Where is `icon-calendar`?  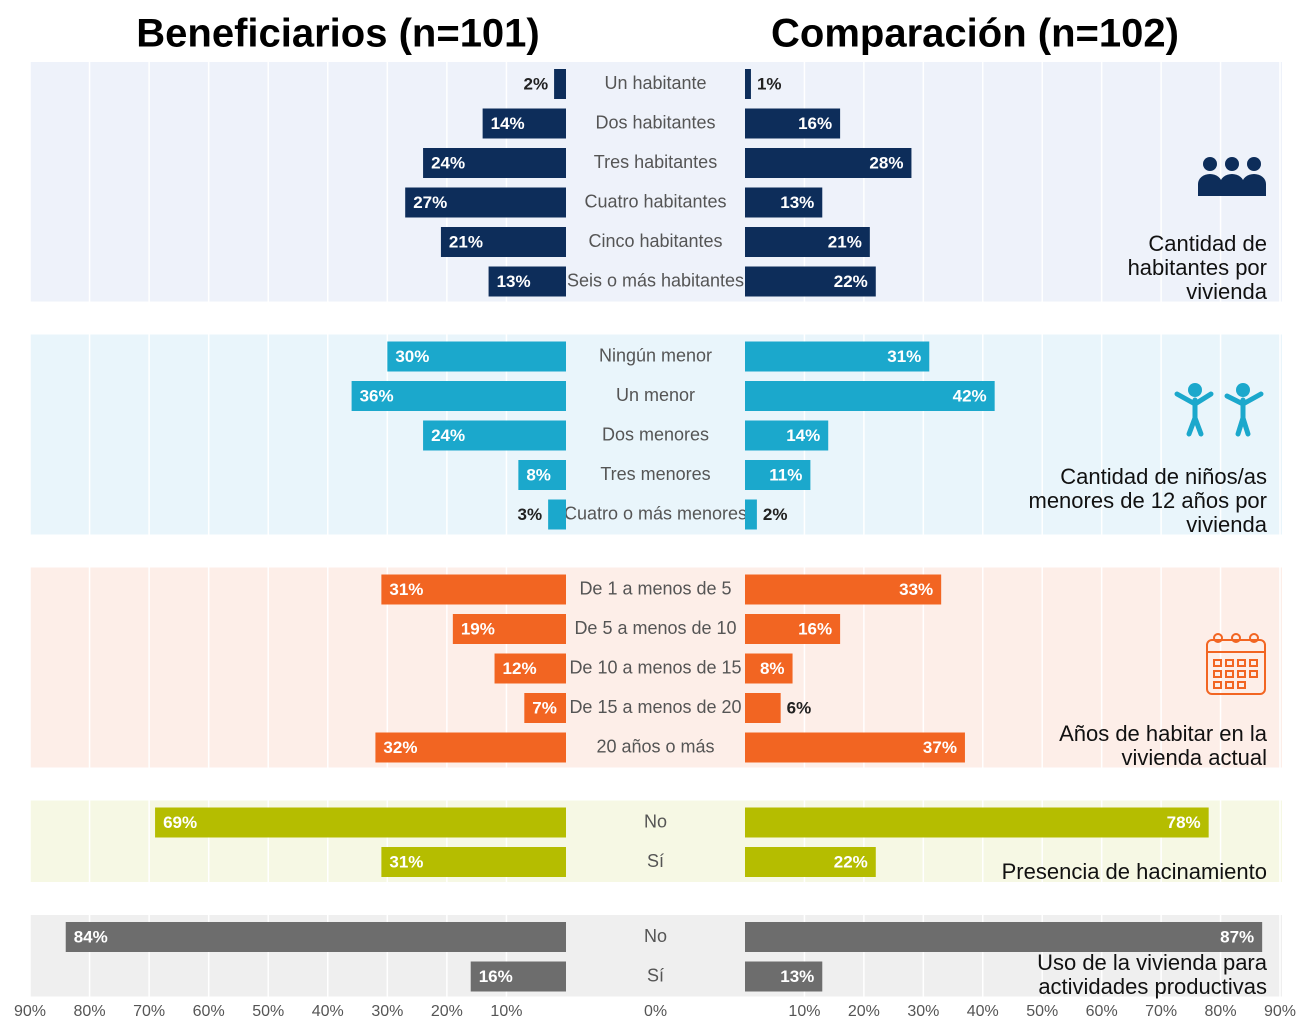 icon-calendar is located at coordinates (1236, 664).